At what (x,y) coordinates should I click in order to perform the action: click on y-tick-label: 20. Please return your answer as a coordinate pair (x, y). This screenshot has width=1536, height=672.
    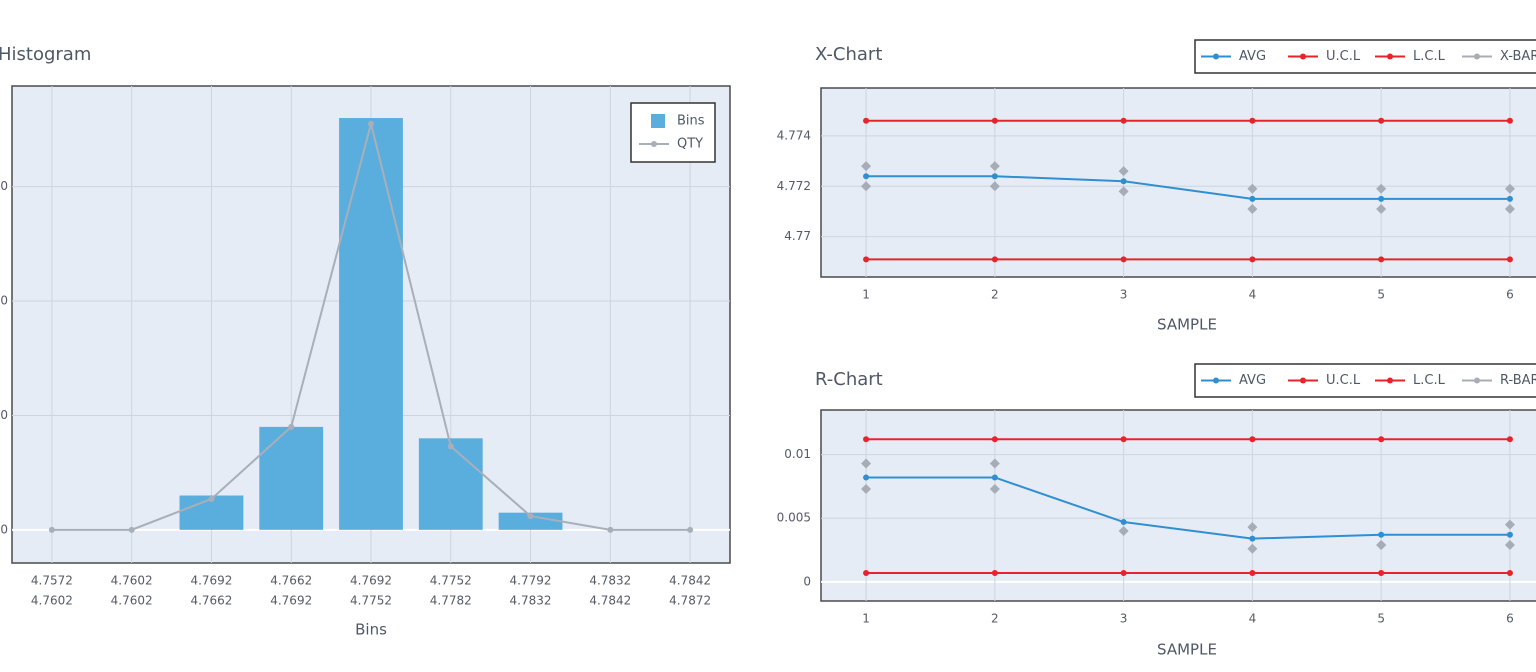
    Looking at the image, I should click on (4, 301).